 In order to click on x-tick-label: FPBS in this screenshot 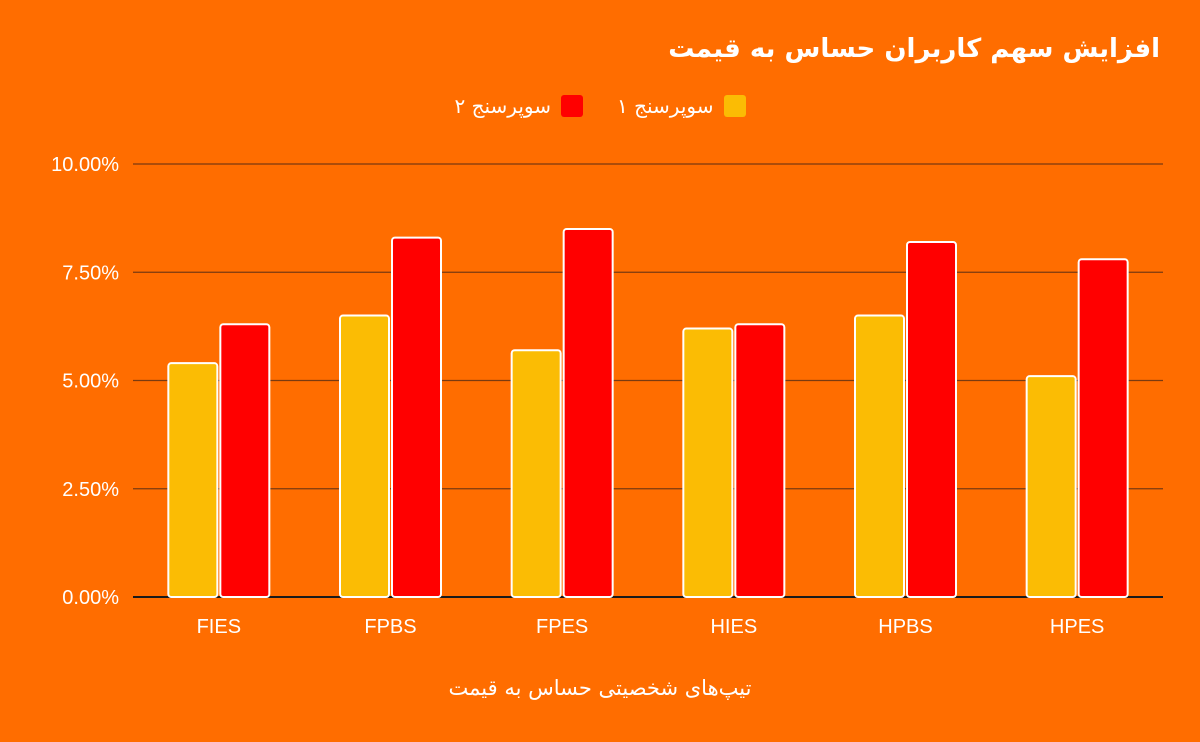, I will do `click(390, 627)`.